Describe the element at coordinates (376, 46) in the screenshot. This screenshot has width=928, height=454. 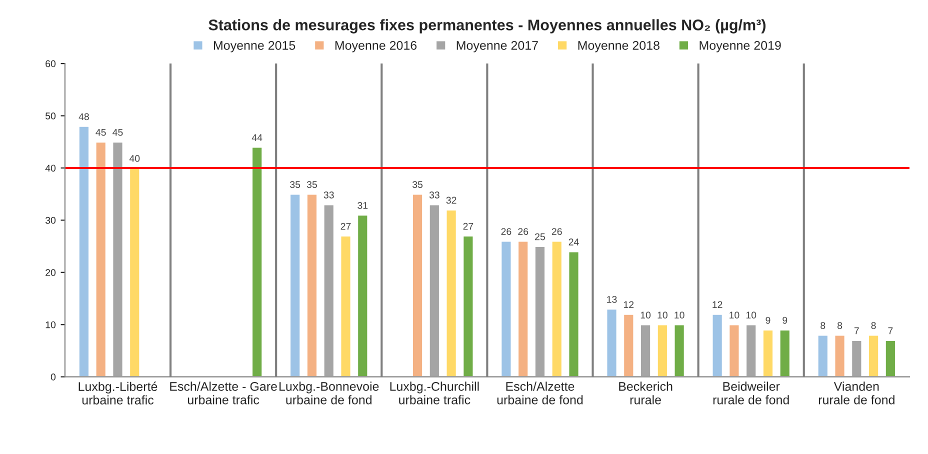
I see `legend-label: Moyenne 2016` at that location.